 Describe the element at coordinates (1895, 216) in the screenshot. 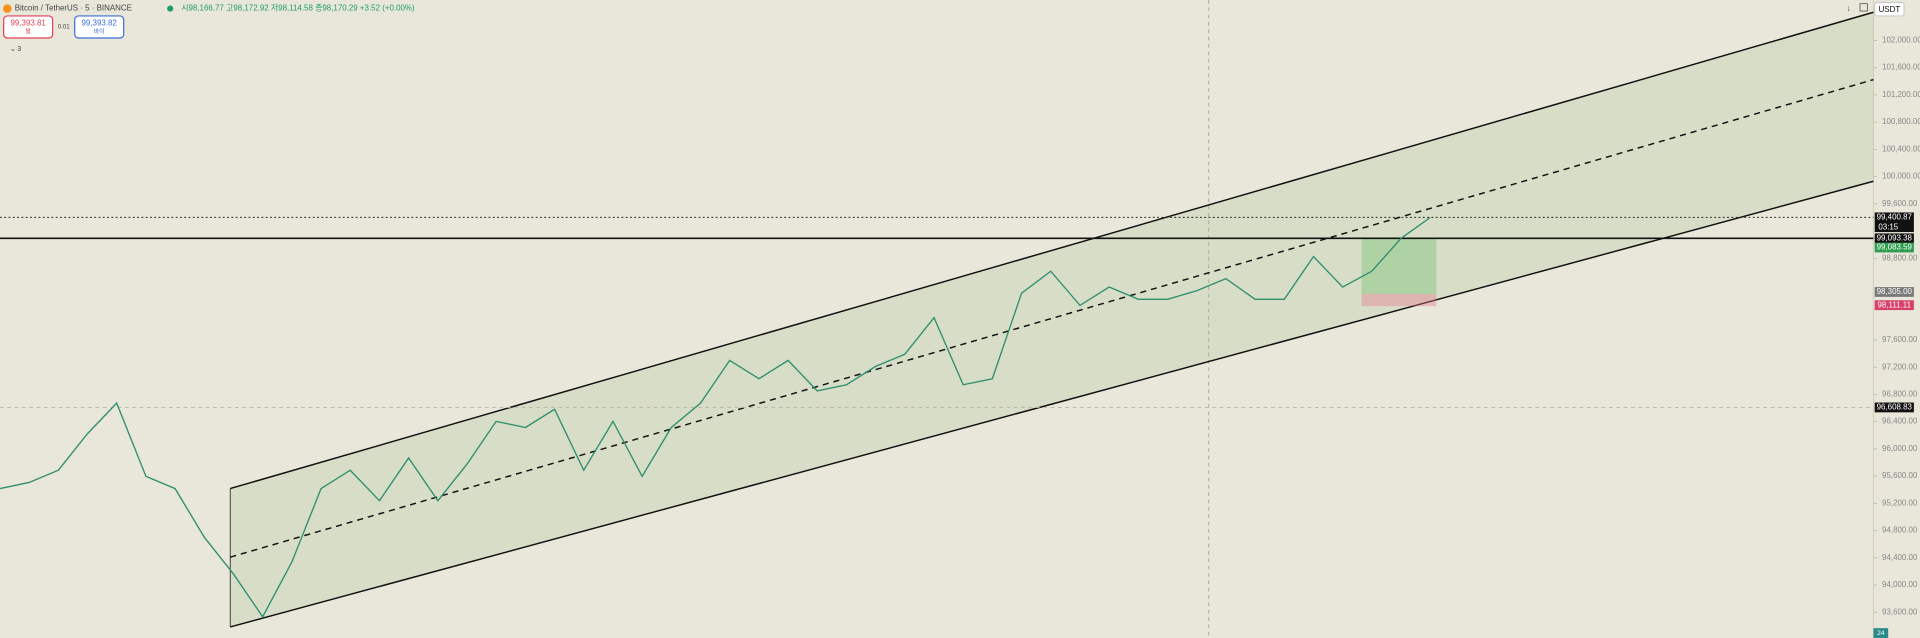

I see `price-tag: 99,400.87` at that location.